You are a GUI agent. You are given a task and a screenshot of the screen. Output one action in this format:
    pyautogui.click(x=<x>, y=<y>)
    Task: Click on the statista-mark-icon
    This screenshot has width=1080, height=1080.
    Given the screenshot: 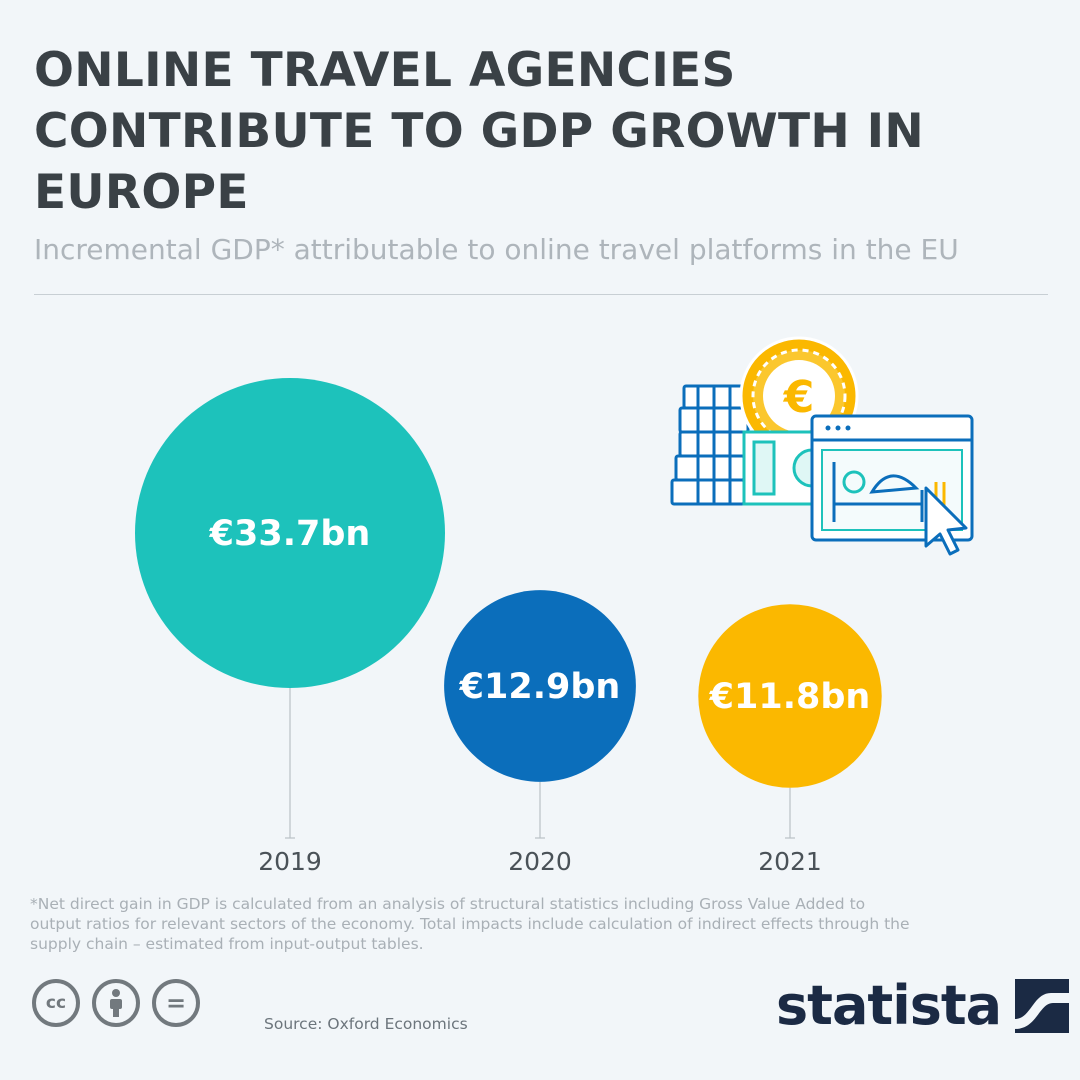 What is the action you would take?
    pyautogui.click(x=1042, y=1006)
    